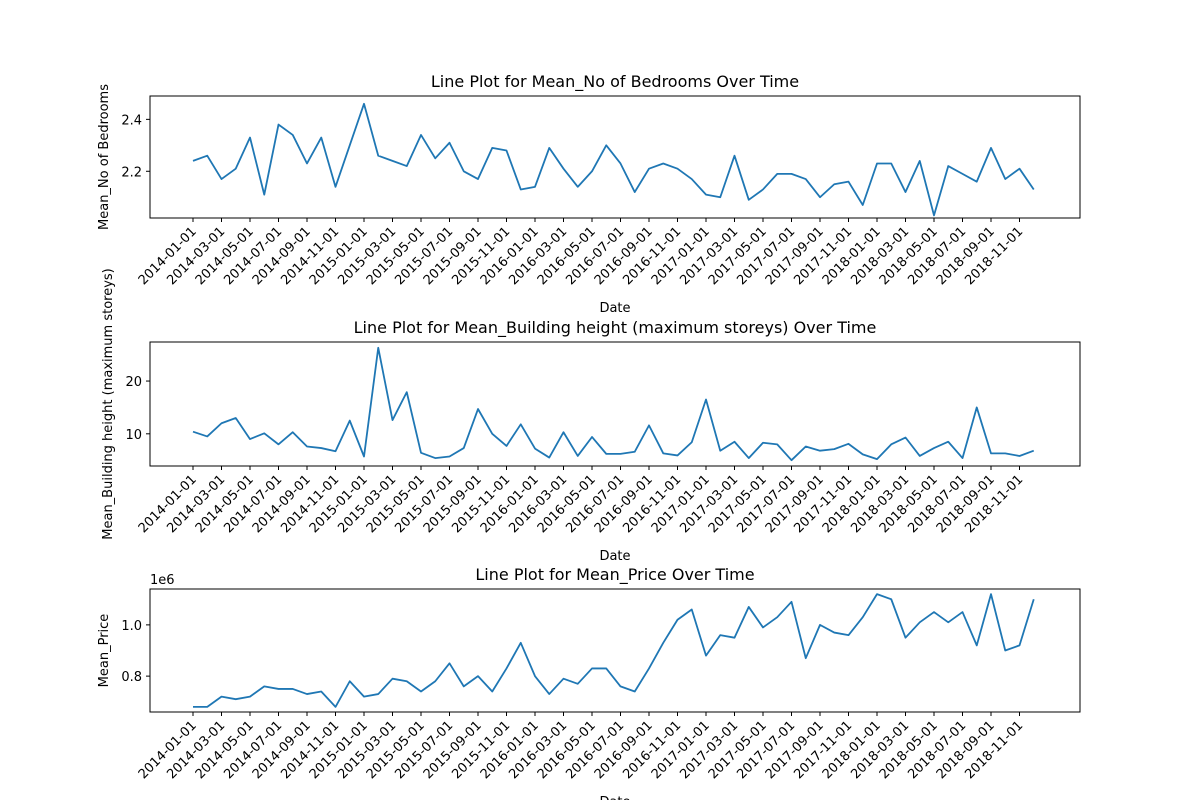  Describe the element at coordinates (133, 435) in the screenshot. I see `y-tick-label: 10` at that location.